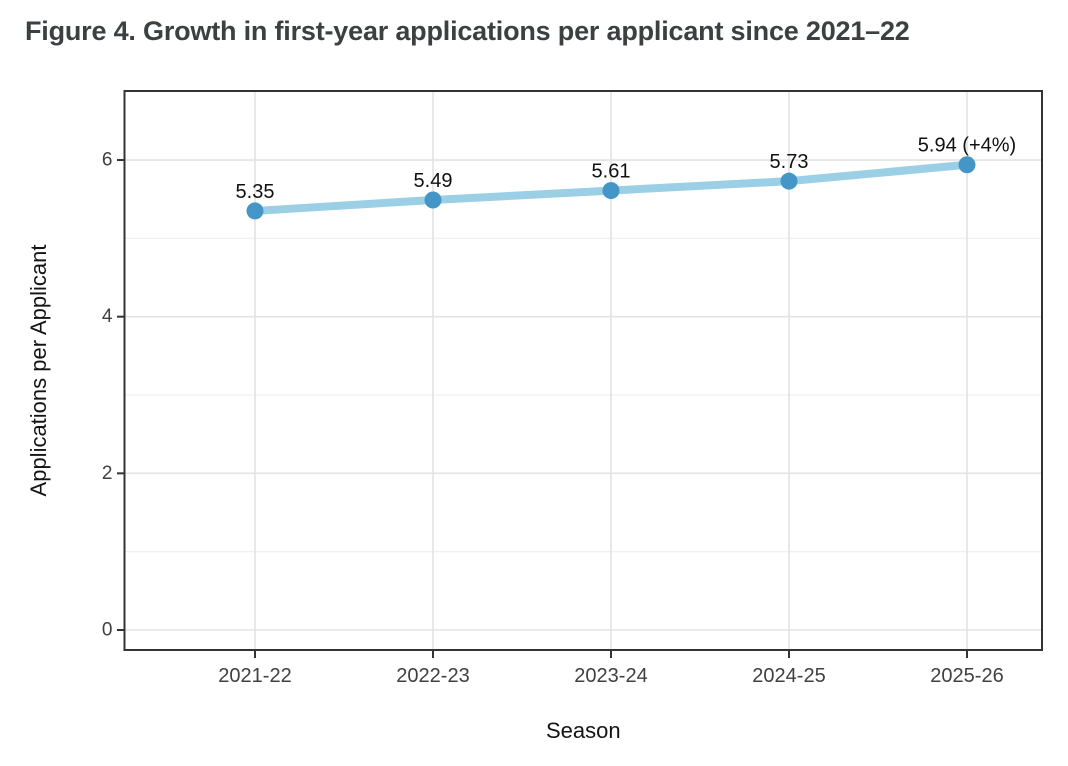 Image resolution: width=1068 pixels, height=766 pixels. Describe the element at coordinates (966, 676) in the screenshot. I see `x-tick-label: 2025-26` at that location.